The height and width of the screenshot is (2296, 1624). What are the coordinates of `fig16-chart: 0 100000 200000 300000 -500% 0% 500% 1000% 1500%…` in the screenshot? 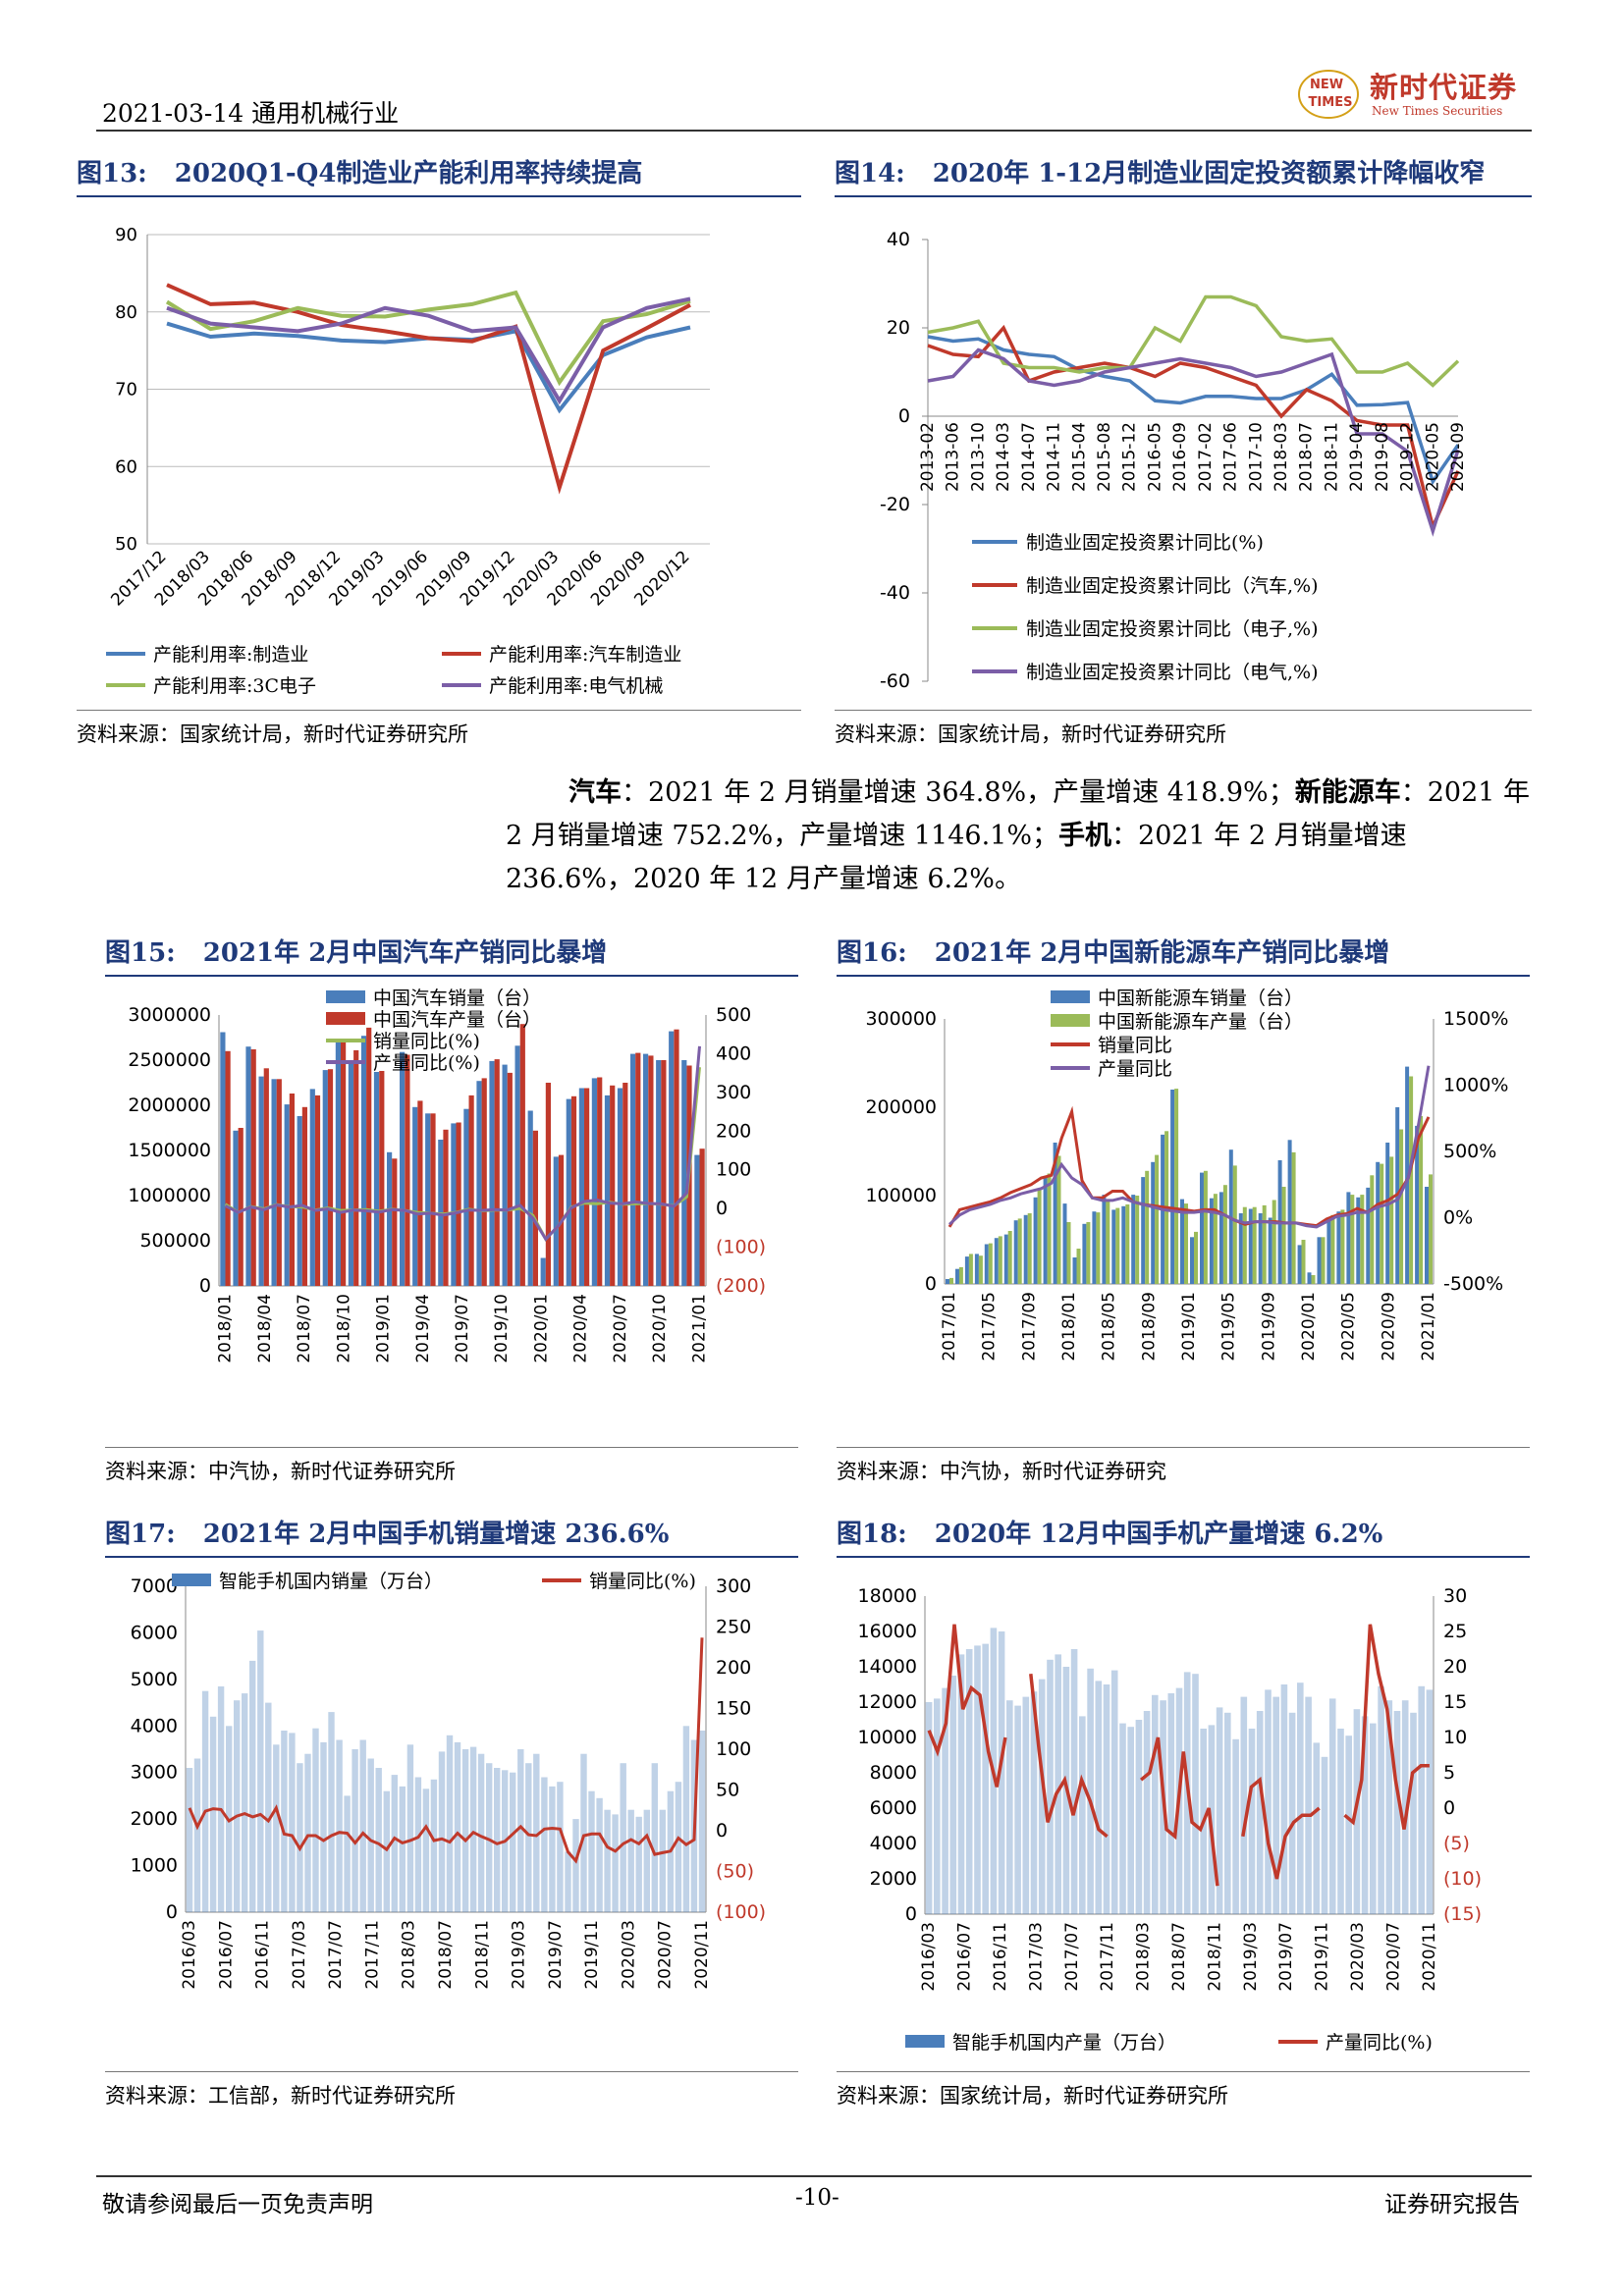 It's located at (1183, 1214).